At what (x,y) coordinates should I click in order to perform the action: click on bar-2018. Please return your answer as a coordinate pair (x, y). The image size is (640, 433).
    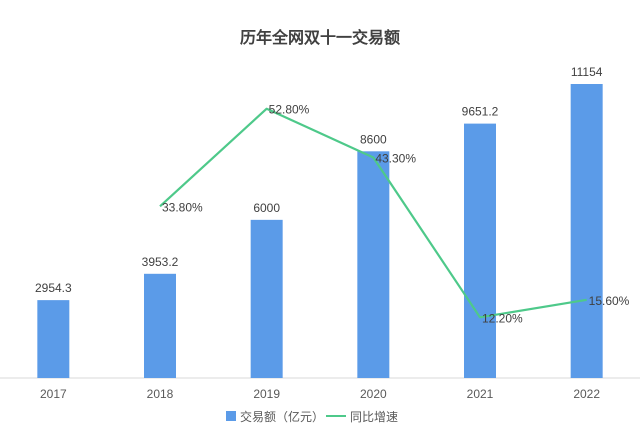
    Looking at the image, I should click on (160, 325).